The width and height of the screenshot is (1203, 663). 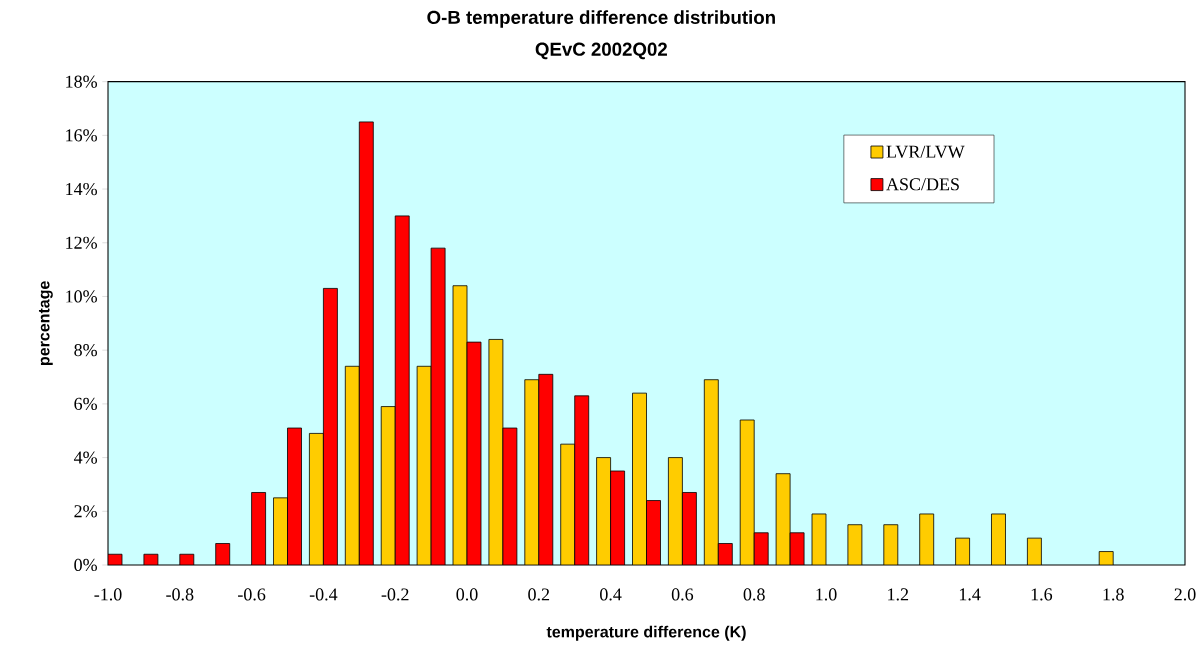 I want to click on x-tick-label: 0.8, so click(x=754, y=594).